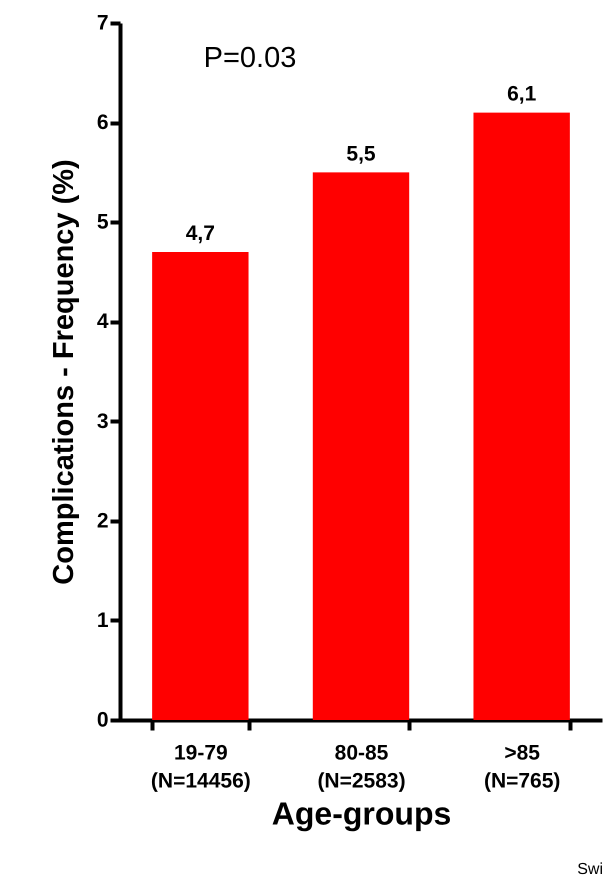 This screenshot has width=615, height=876. What do you see at coordinates (250, 58) in the screenshot?
I see `annotation: P=0.03` at bounding box center [250, 58].